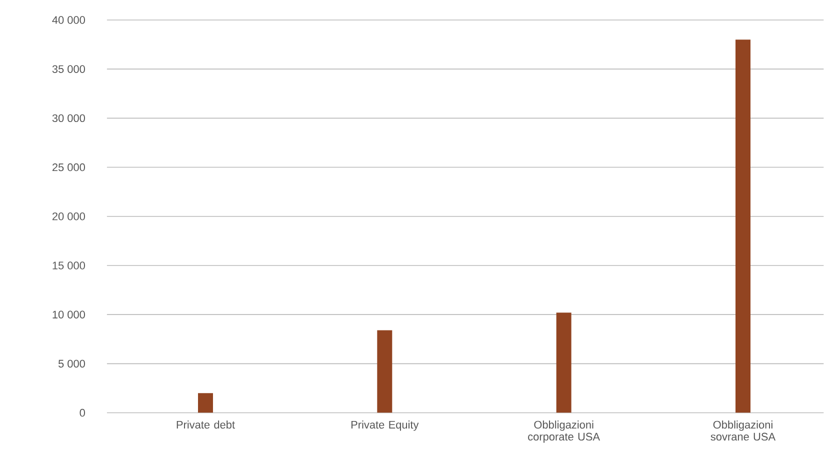 This screenshot has width=824, height=461. I want to click on y-tick-label: 15 000, so click(68, 266).